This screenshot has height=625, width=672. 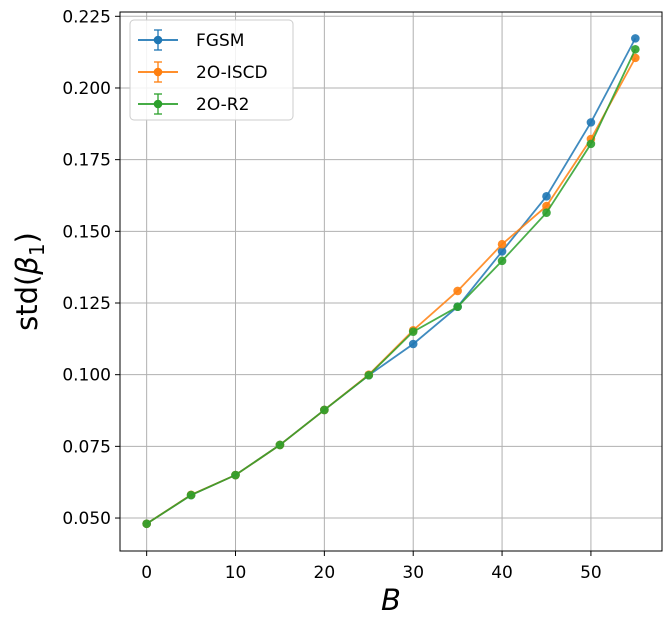 I want to click on y-tick-label: 0.050, so click(x=86, y=519).